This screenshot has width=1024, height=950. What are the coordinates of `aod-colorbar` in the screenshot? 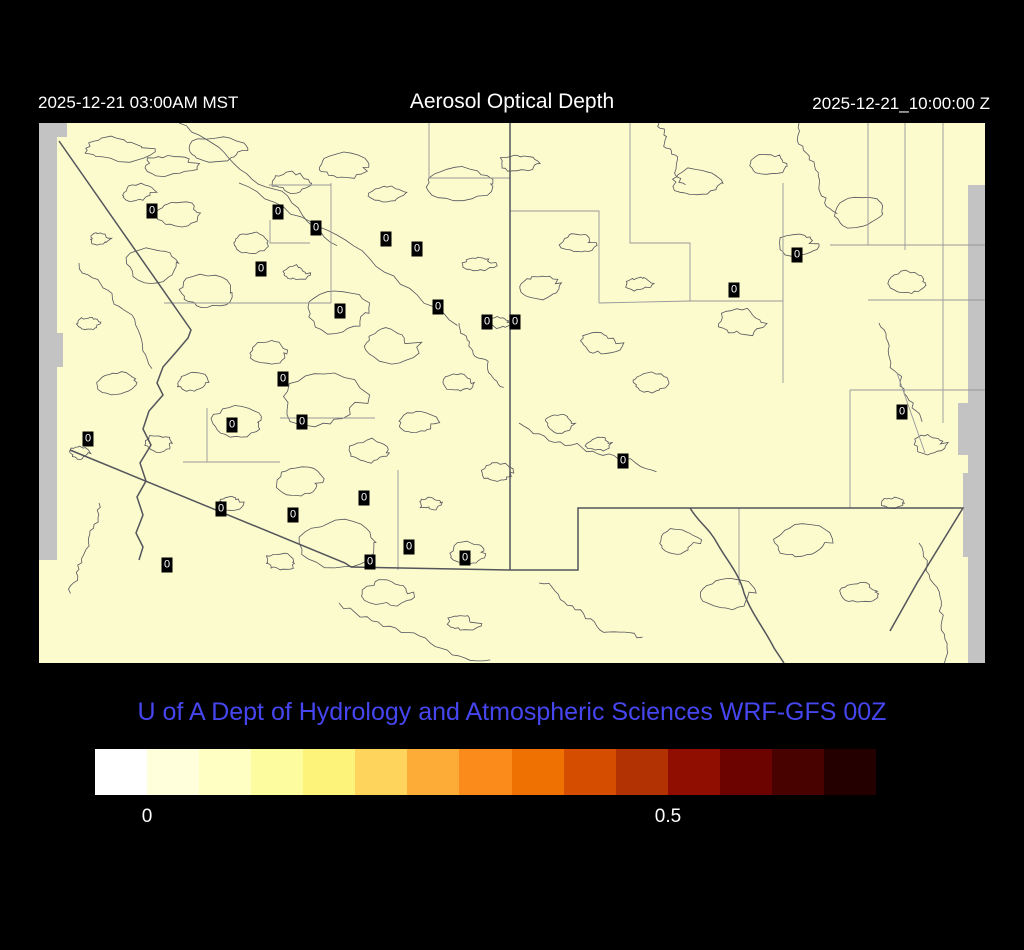 It's located at (485, 772).